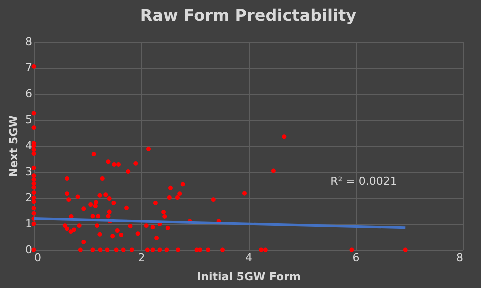  What do you see at coordinates (249, 277) in the screenshot?
I see `x-axis-title: Initial 5GW Form` at bounding box center [249, 277].